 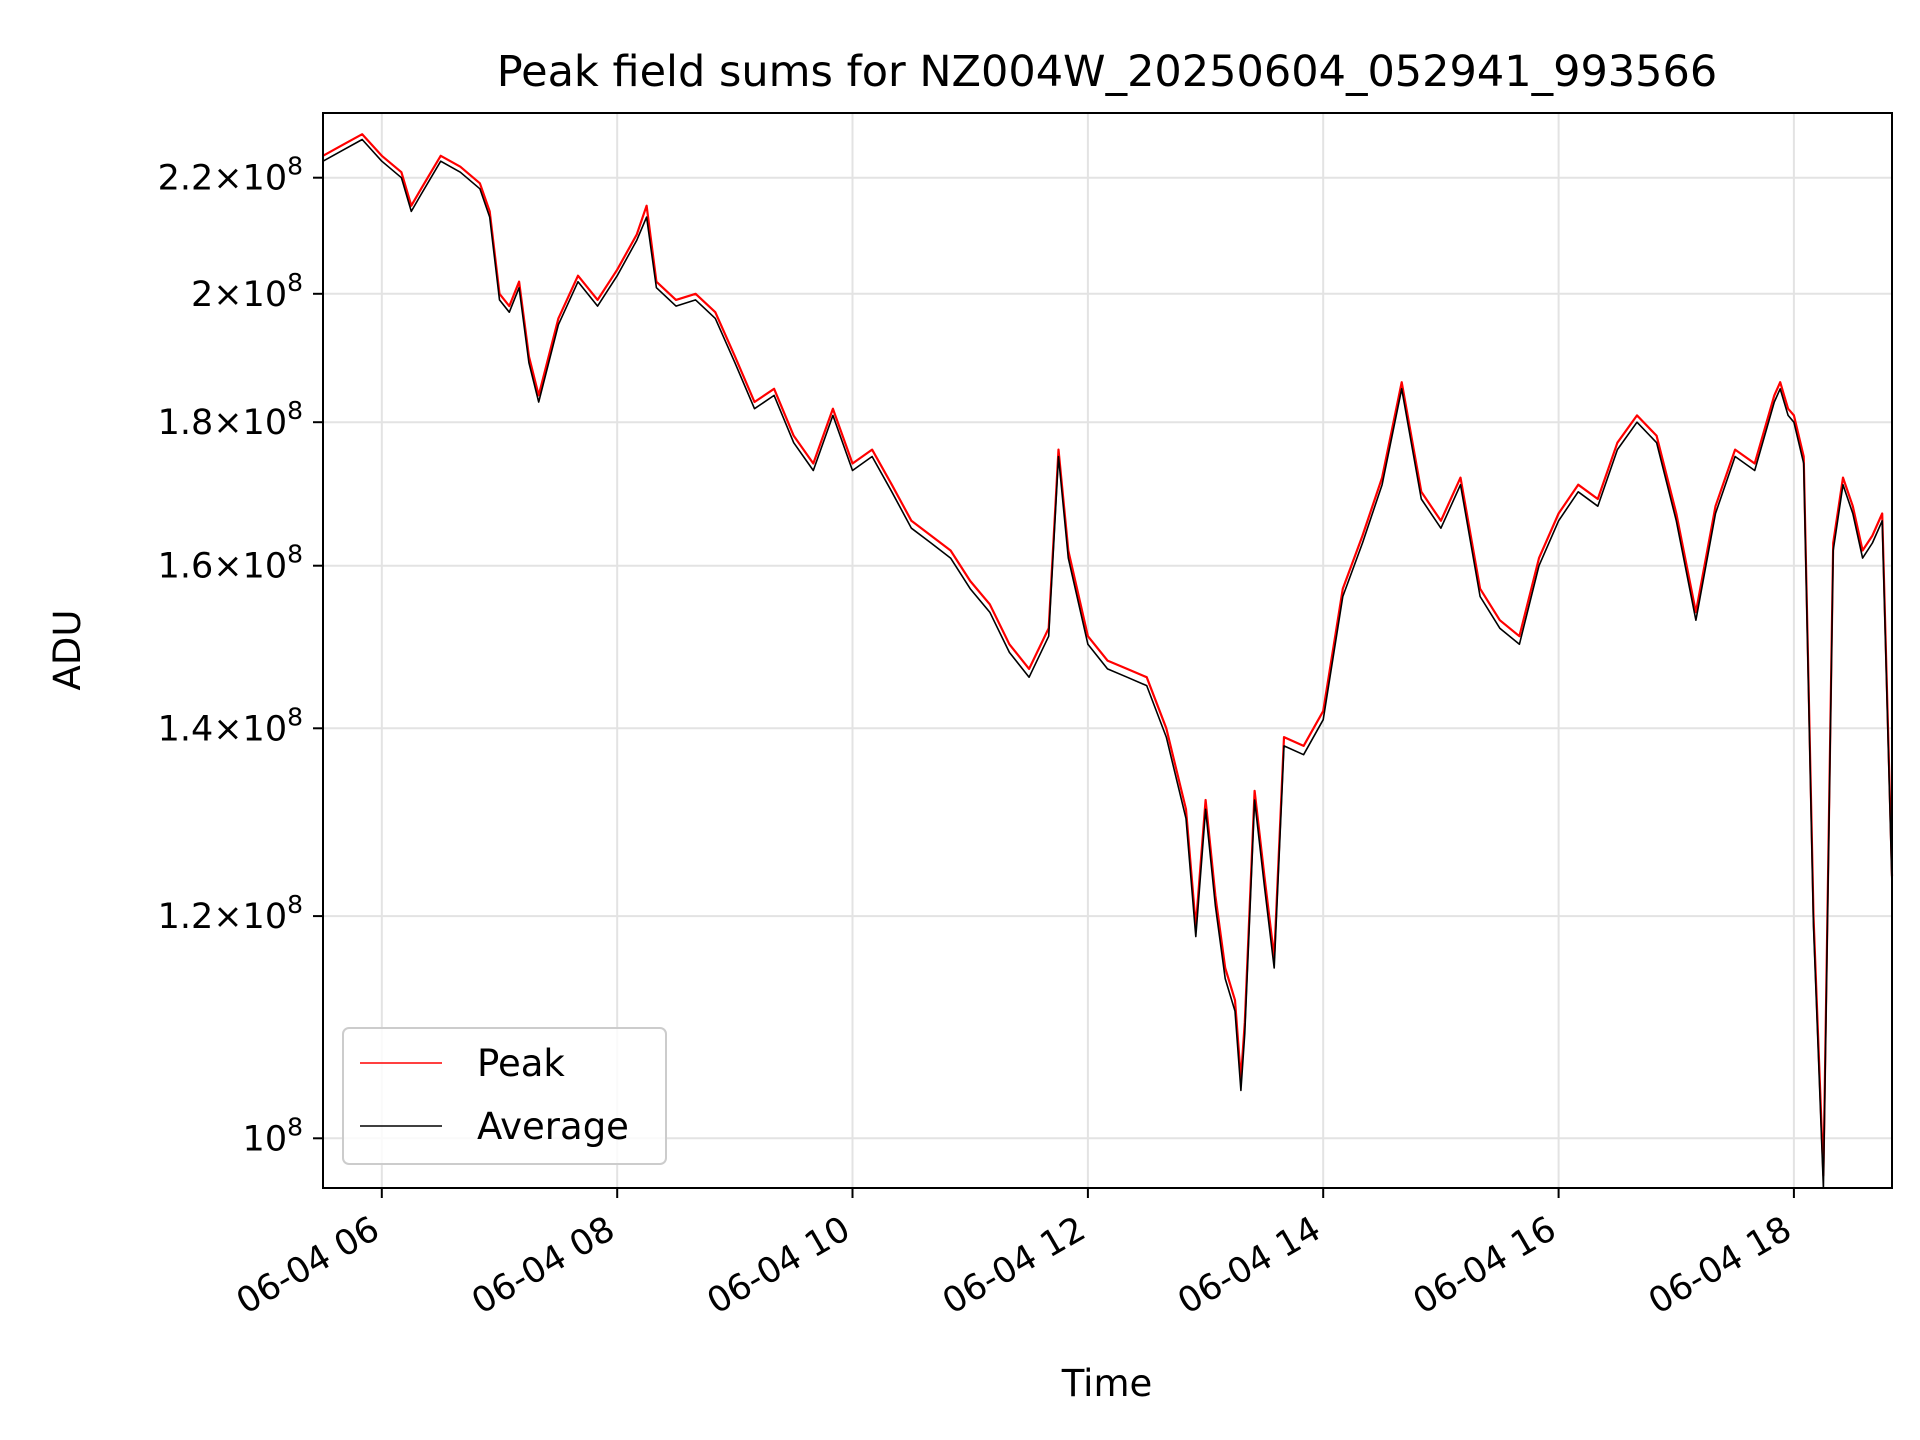 I want to click on legend-label-average: Average, so click(x=553, y=1126).